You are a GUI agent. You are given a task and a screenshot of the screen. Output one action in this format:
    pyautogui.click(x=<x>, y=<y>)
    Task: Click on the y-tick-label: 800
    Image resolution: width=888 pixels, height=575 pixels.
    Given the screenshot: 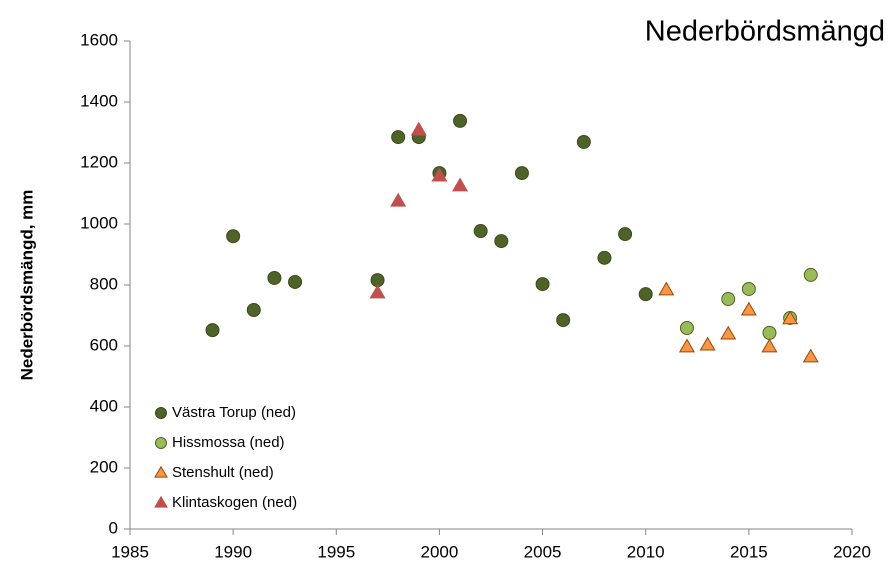 What is the action you would take?
    pyautogui.click(x=104, y=283)
    